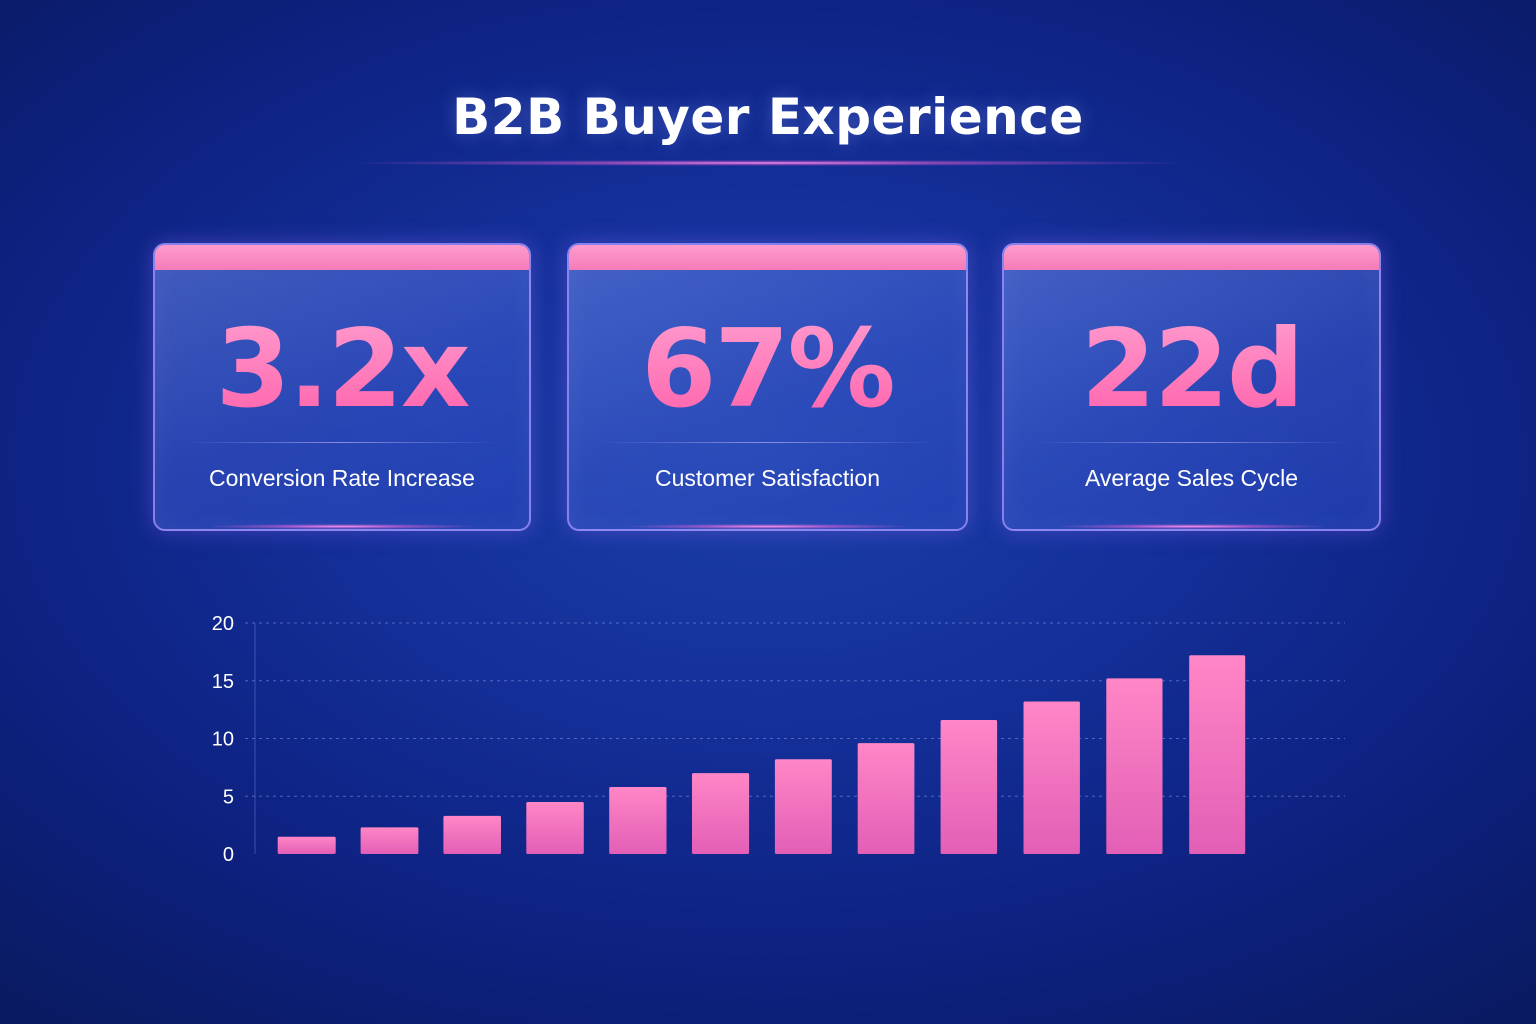  I want to click on stat-label: Customer Satisfaction, so click(767, 478).